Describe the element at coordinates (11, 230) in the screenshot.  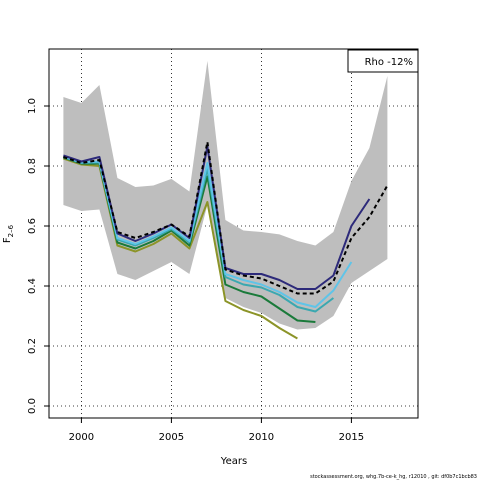
I see `y-axis-title-sub: 2–6` at that location.